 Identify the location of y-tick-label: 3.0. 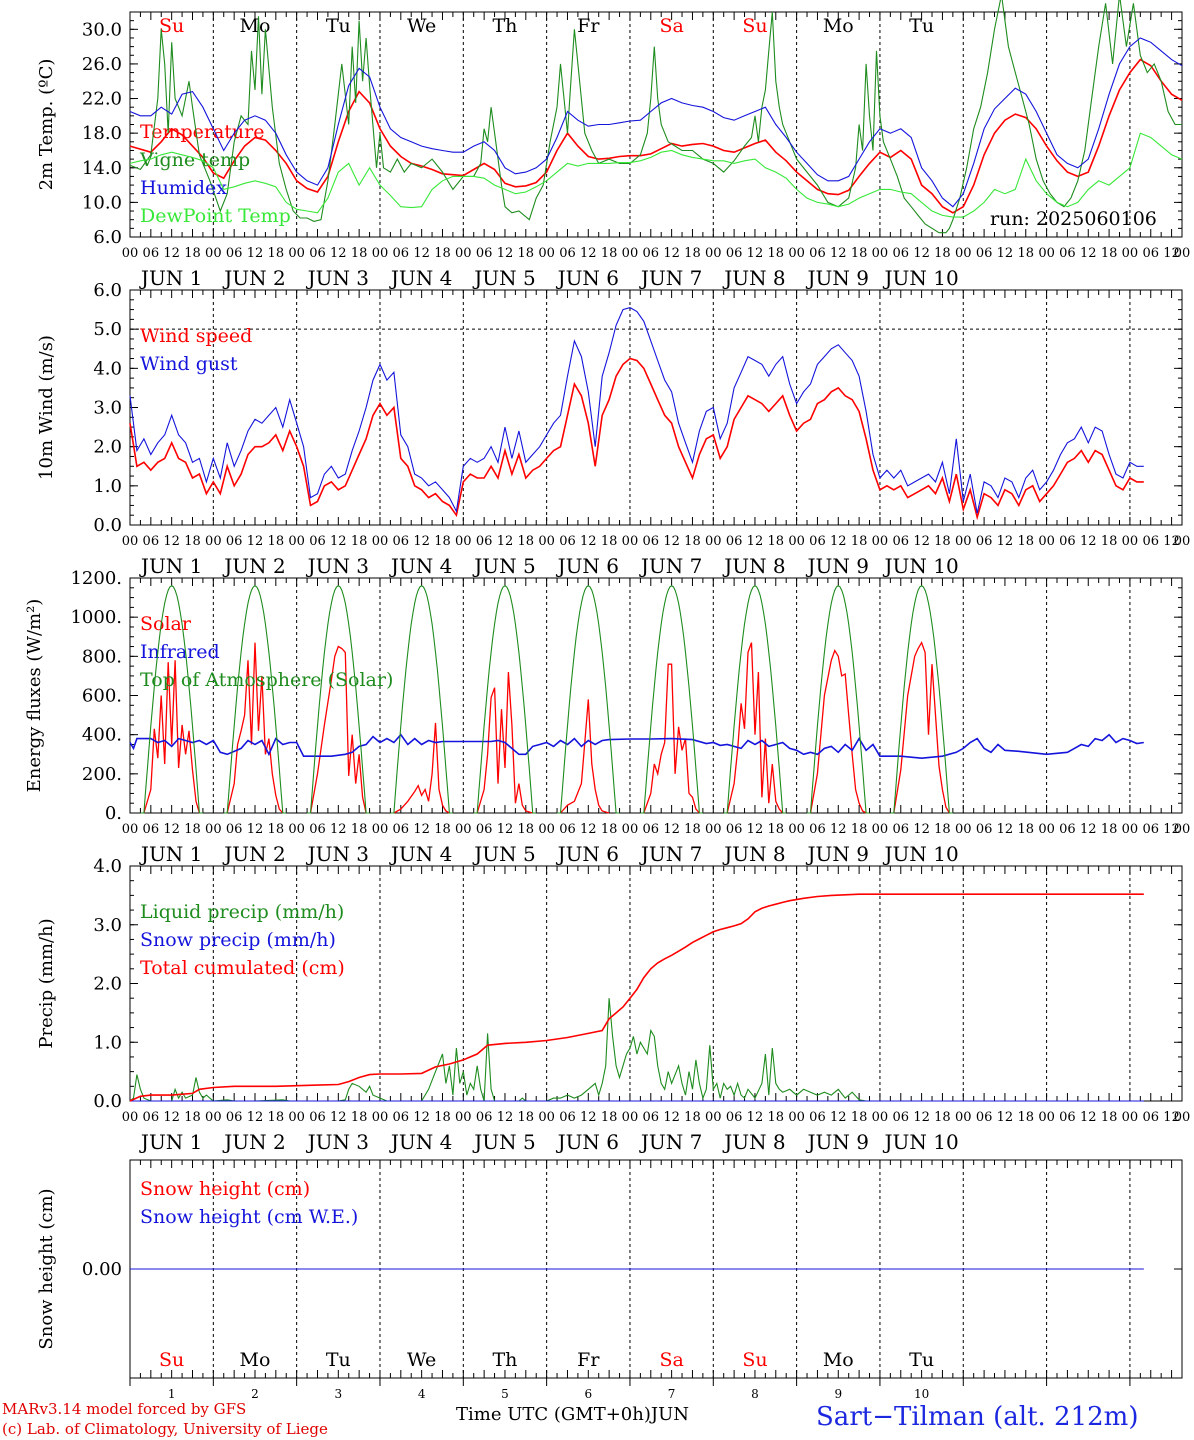
(107, 408).